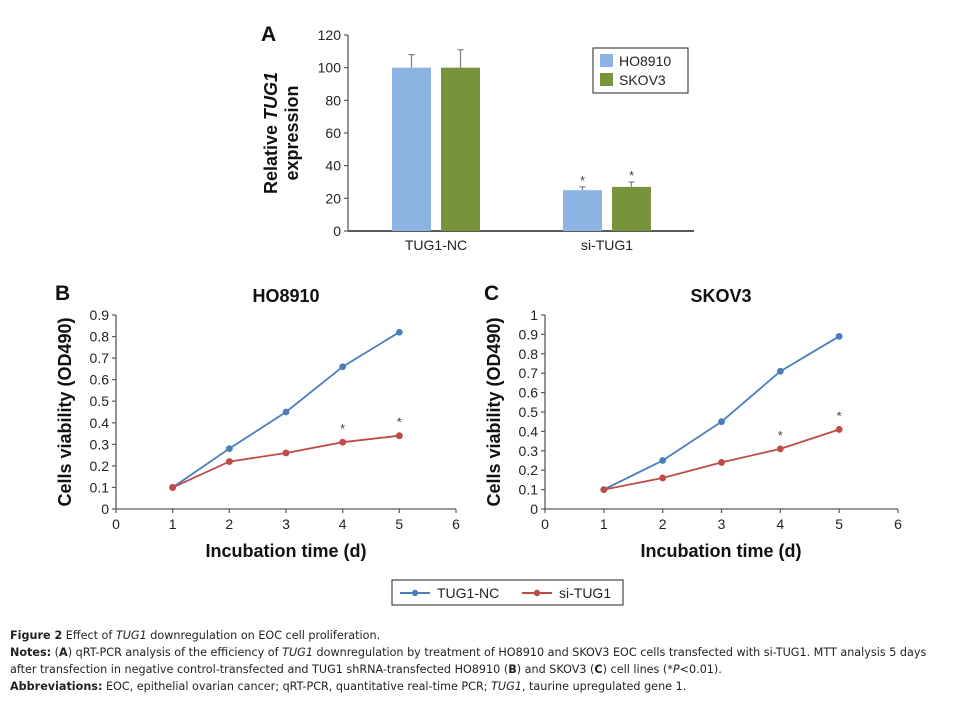  Describe the element at coordinates (333, 133) in the screenshot. I see `y-tick-label: 60` at that location.